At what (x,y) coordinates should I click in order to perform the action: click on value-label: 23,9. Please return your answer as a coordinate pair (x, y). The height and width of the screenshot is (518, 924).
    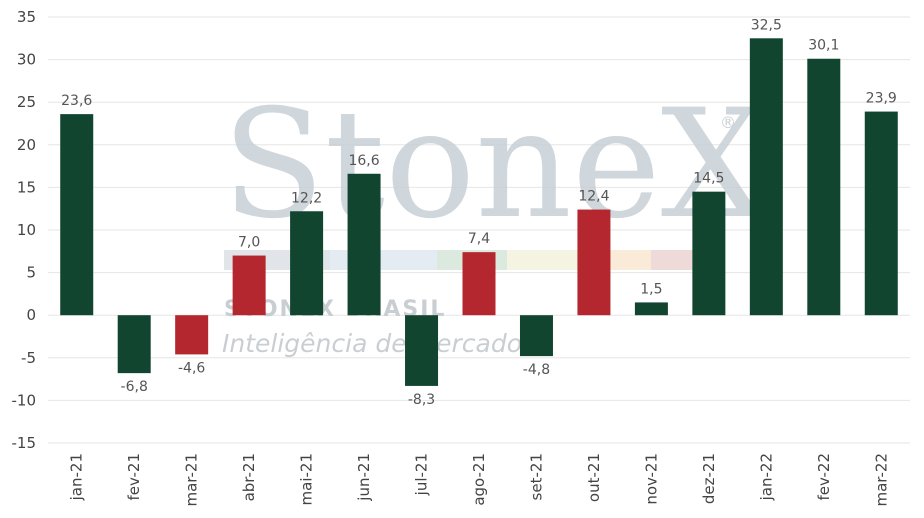
    Looking at the image, I should click on (881, 99).